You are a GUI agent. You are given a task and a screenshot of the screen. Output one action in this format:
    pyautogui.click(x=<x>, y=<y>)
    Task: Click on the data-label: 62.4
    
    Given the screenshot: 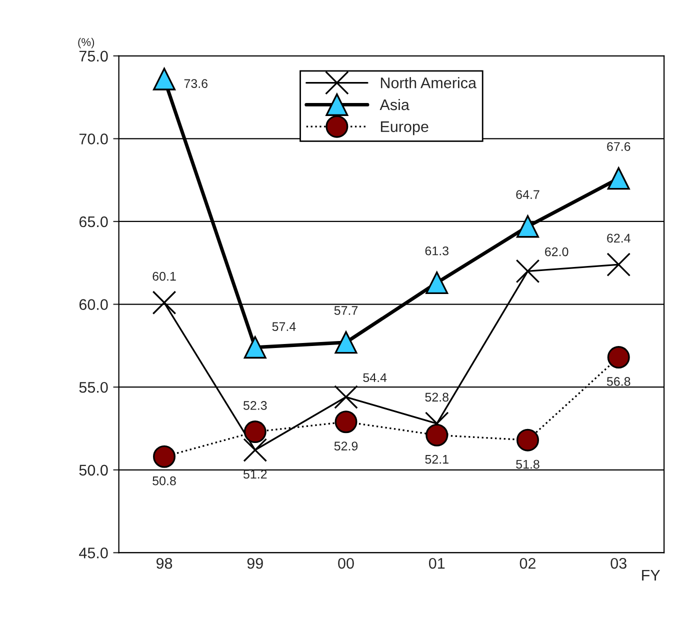 What is the action you would take?
    pyautogui.click(x=618, y=238)
    